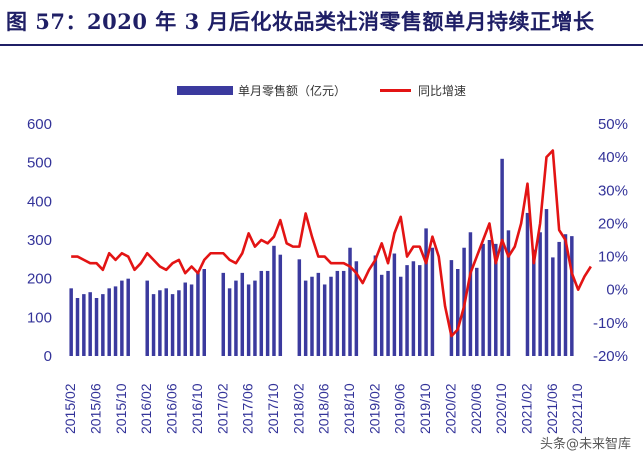  I want to click on left-tick-label: 0, so click(48, 356).